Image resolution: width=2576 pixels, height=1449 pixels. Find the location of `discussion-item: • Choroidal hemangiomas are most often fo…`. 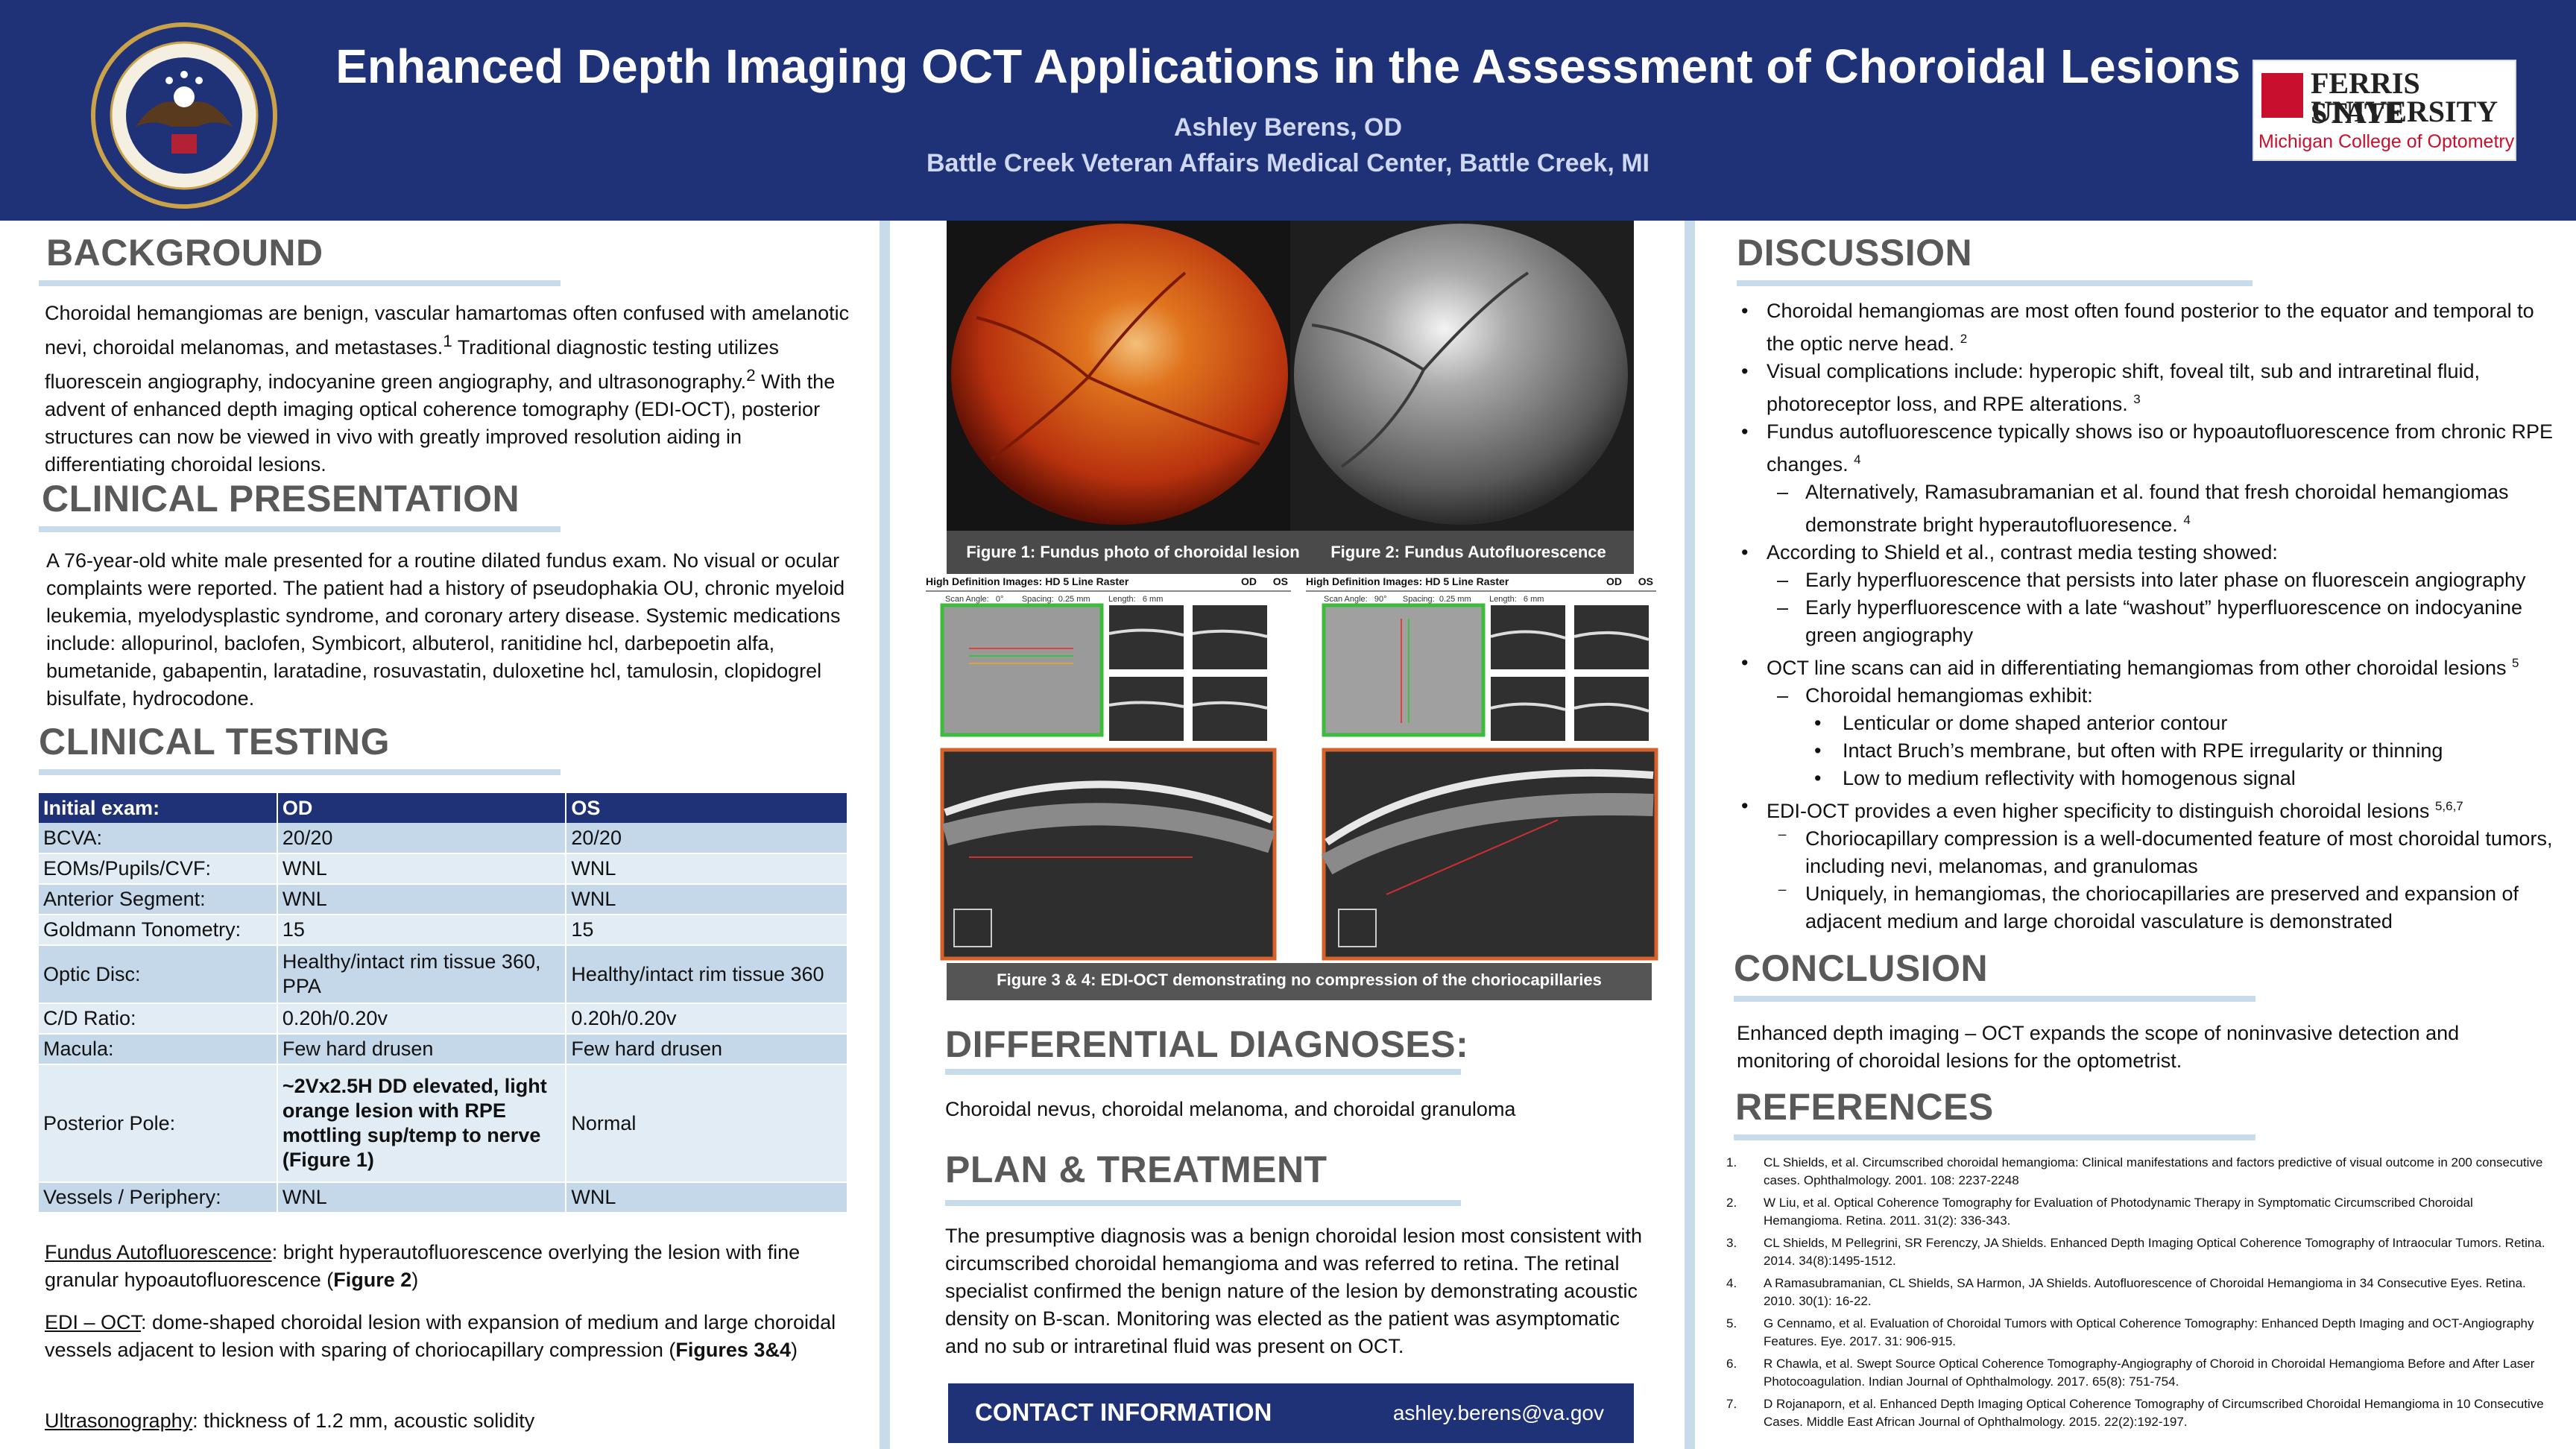

discussion-item: • Choroidal hemangiomas are most often fo… is located at coordinates (2147, 327).